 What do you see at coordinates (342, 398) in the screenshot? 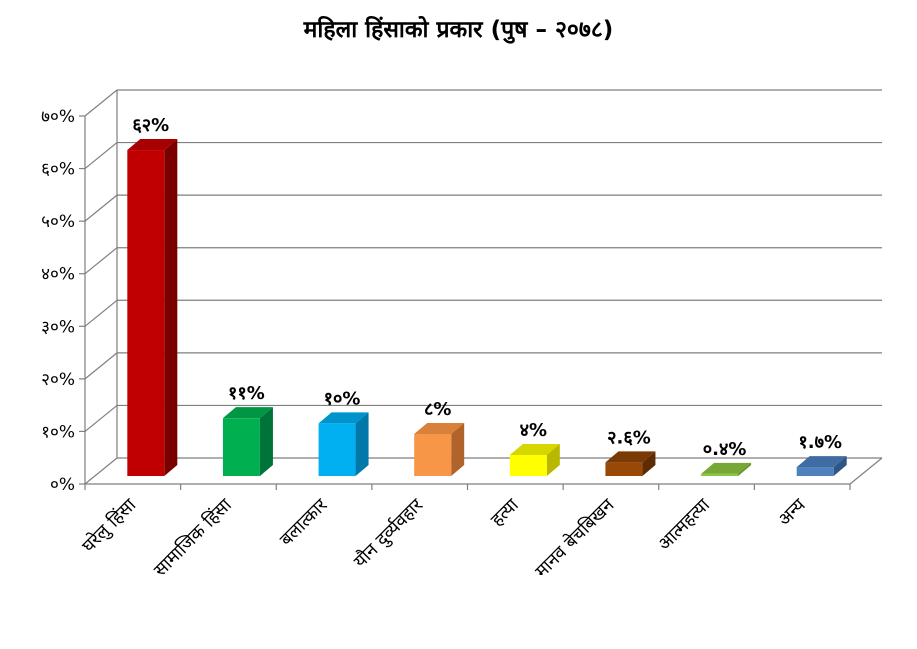
I see `data-label: १०%` at bounding box center [342, 398].